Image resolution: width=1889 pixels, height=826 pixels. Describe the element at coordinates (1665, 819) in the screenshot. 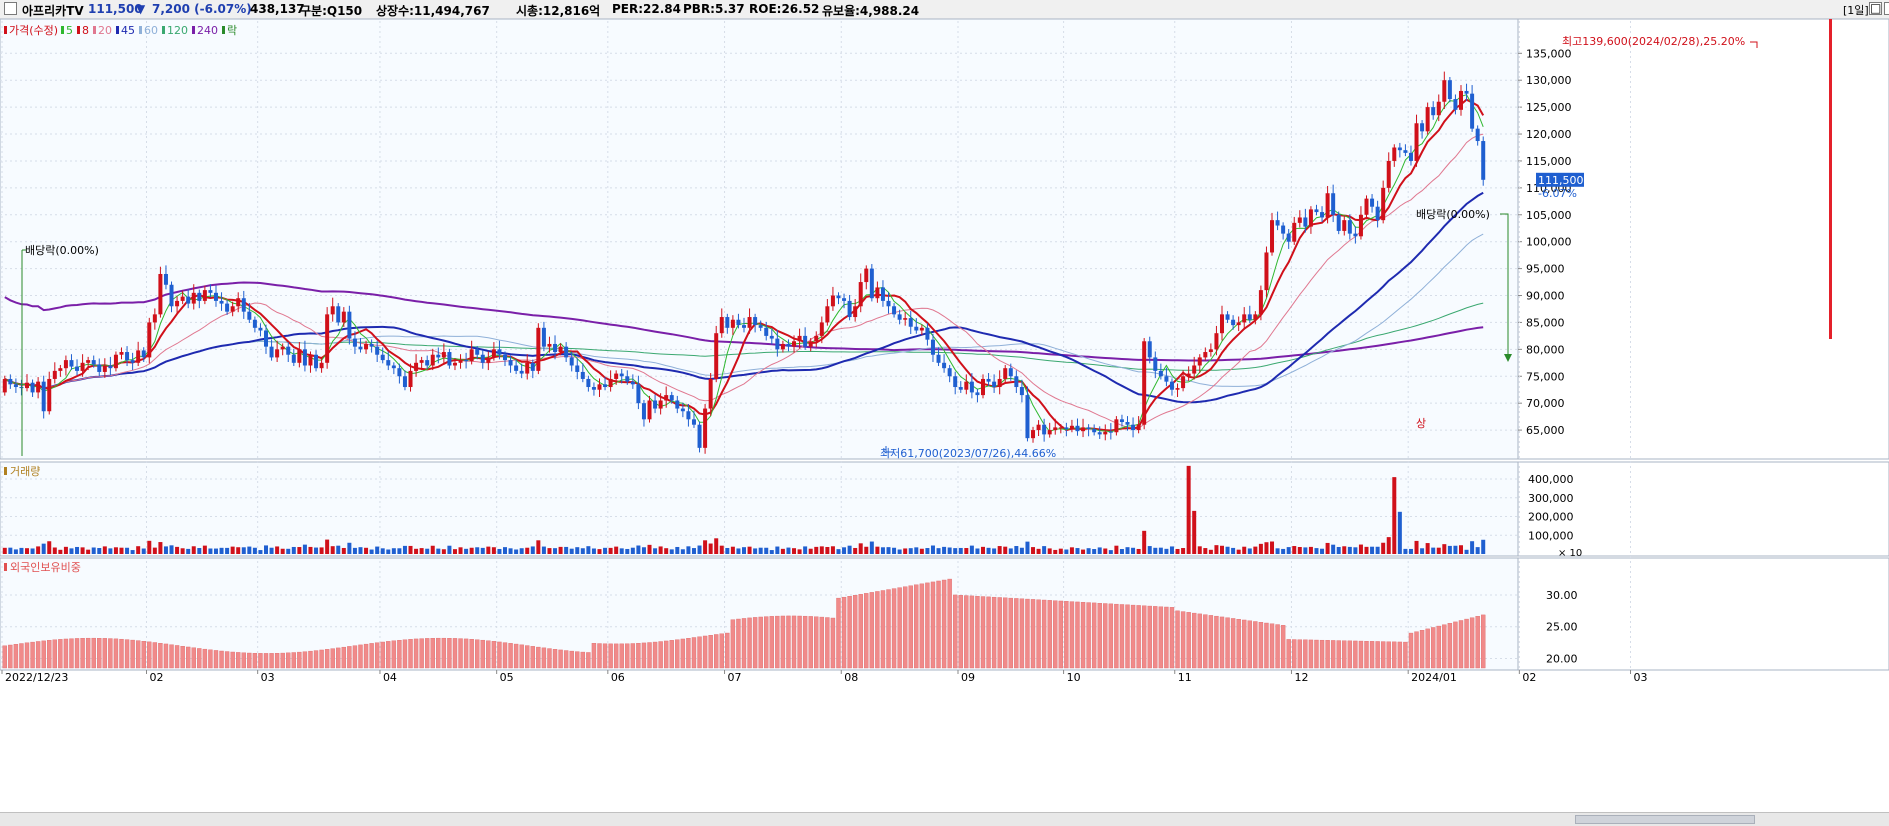

I see `scrollbar-thumb` at that location.